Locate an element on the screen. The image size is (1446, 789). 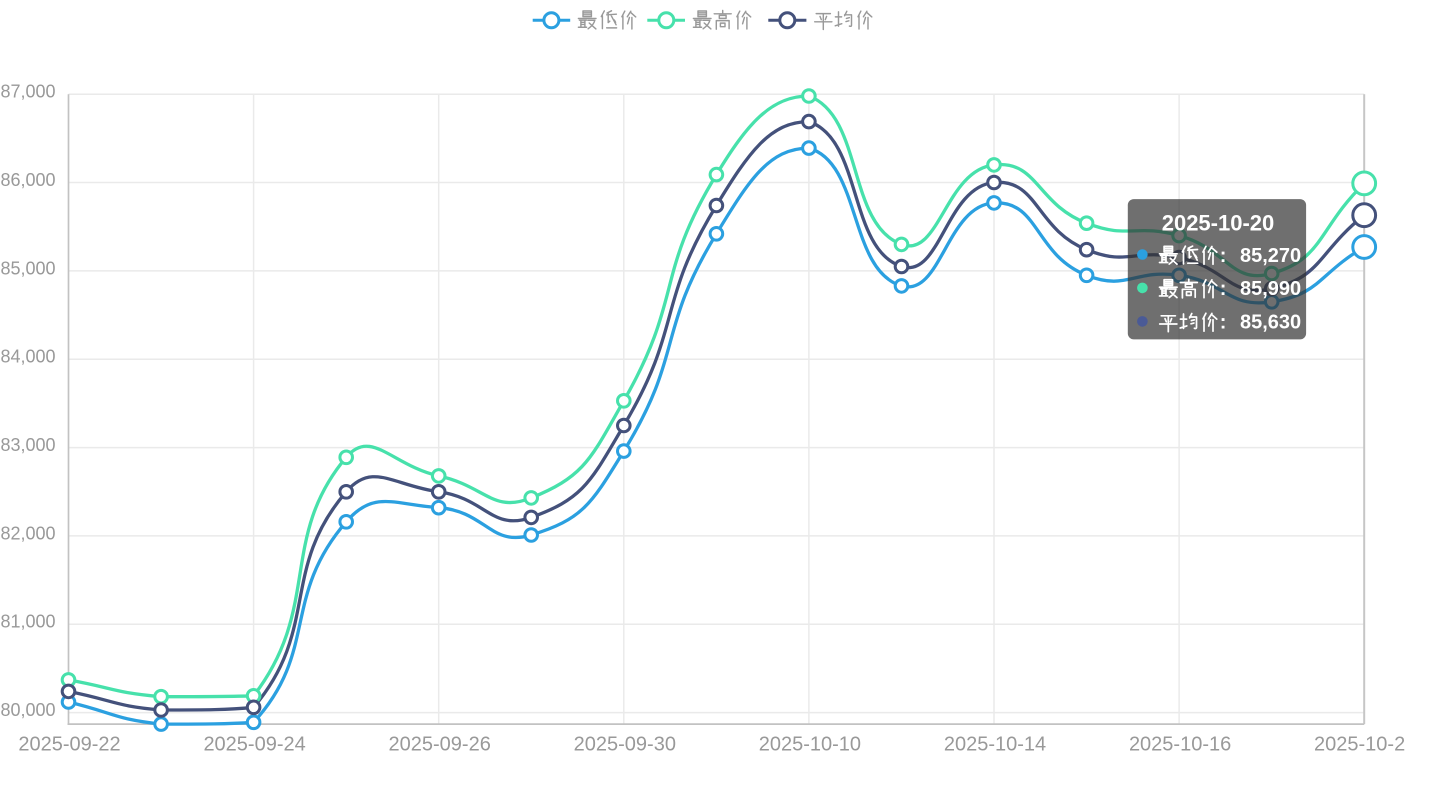
svg-text: 2025-10-10 is located at coordinates (810, 745).